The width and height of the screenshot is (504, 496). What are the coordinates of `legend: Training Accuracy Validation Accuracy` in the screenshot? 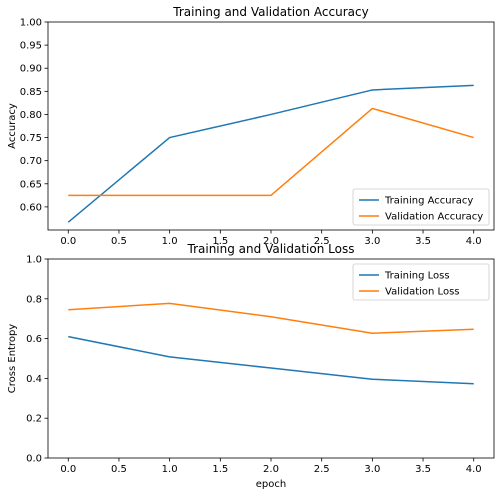 It's located at (421, 207).